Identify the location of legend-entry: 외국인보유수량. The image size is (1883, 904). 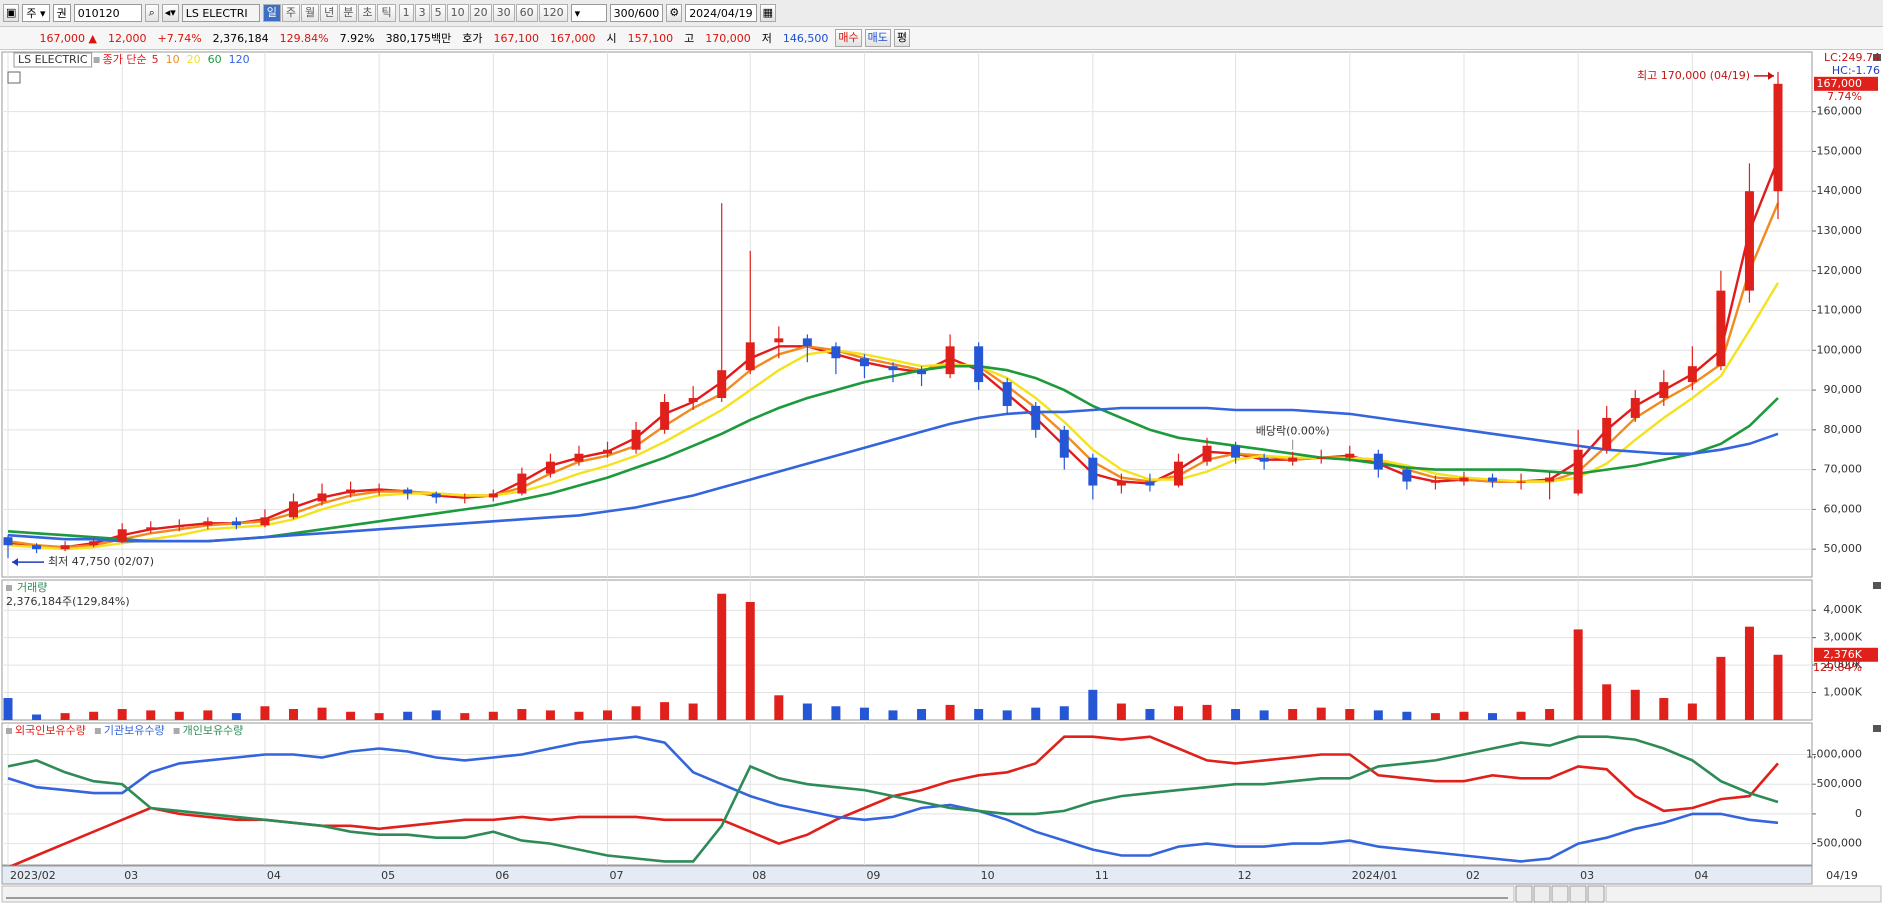
(50, 730).